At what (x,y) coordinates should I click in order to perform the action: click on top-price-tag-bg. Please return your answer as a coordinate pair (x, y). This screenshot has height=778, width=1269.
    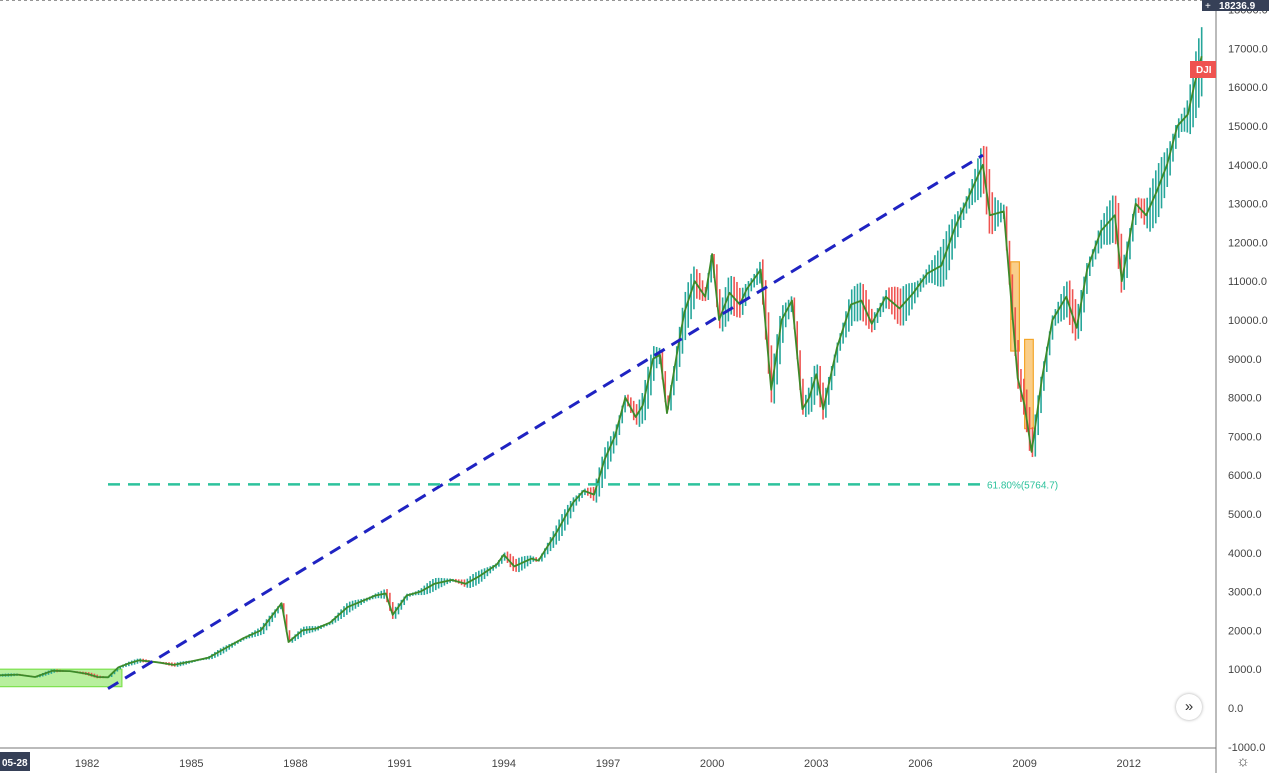
    Looking at the image, I should click on (1235, 5).